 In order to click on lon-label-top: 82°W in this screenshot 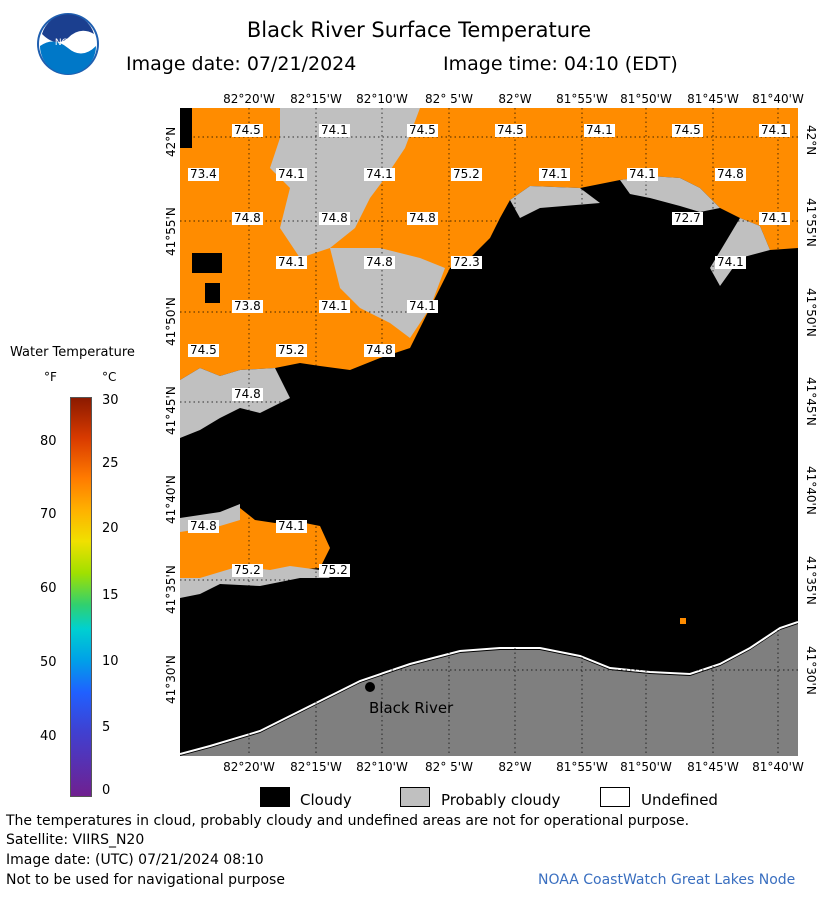, I will do `click(515, 99)`.